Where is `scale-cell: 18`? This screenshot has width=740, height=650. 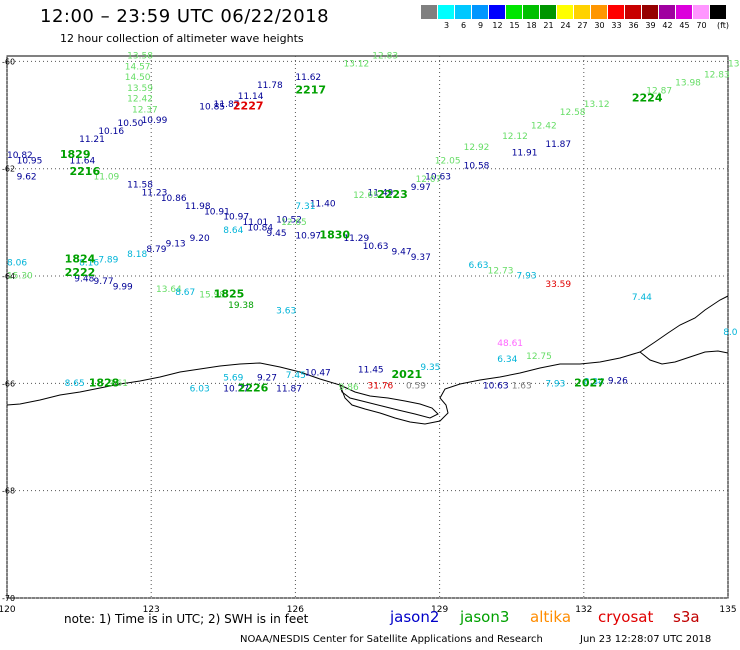
scale-cell: 18 is located at coordinates (531, 17).